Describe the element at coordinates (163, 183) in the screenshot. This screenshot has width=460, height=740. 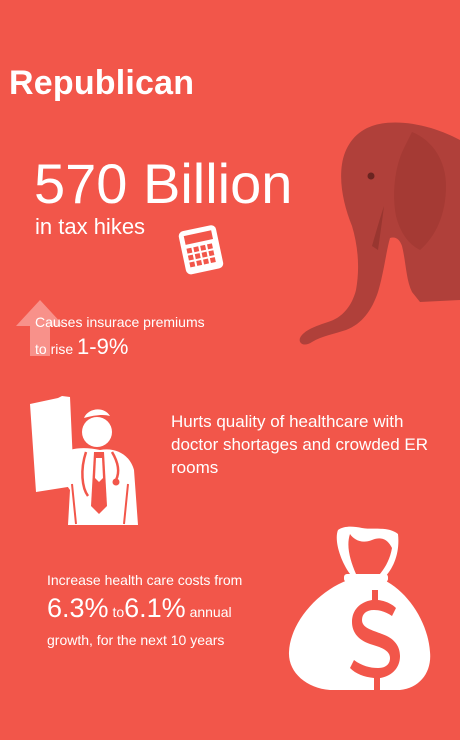
I see `tax-amount: 570 Billion` at that location.